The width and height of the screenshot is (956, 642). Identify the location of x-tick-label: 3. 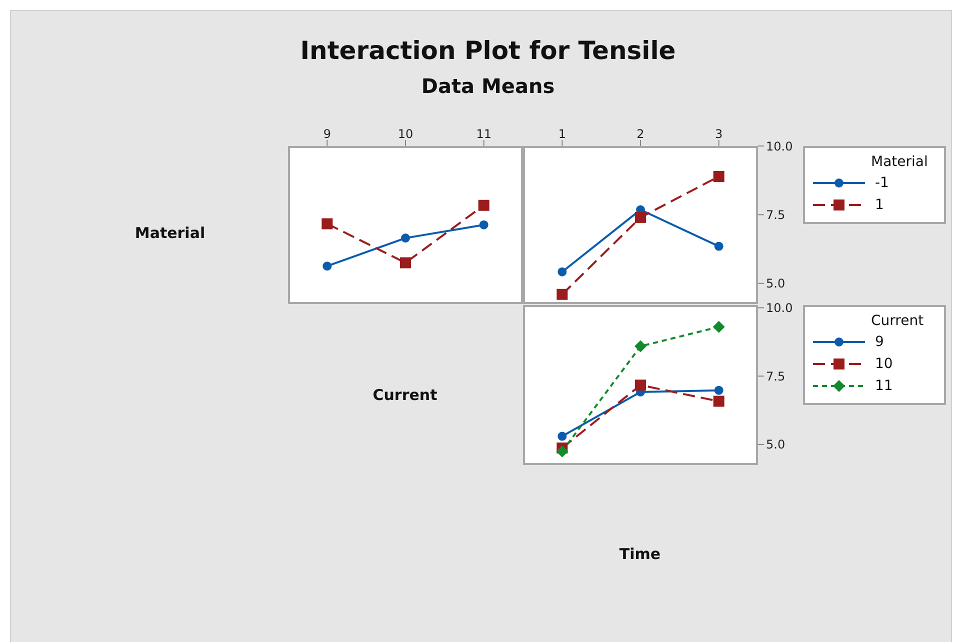
(719, 134).